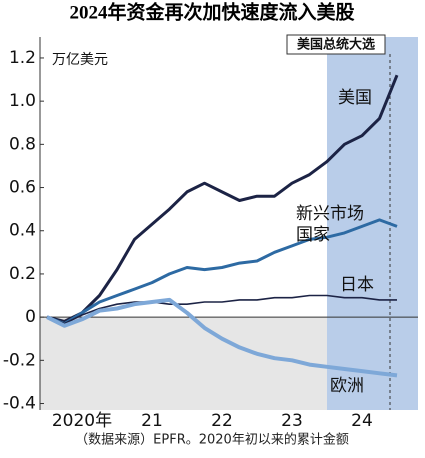  I want to click on series-label: 新兴市场国家, so click(330, 224).